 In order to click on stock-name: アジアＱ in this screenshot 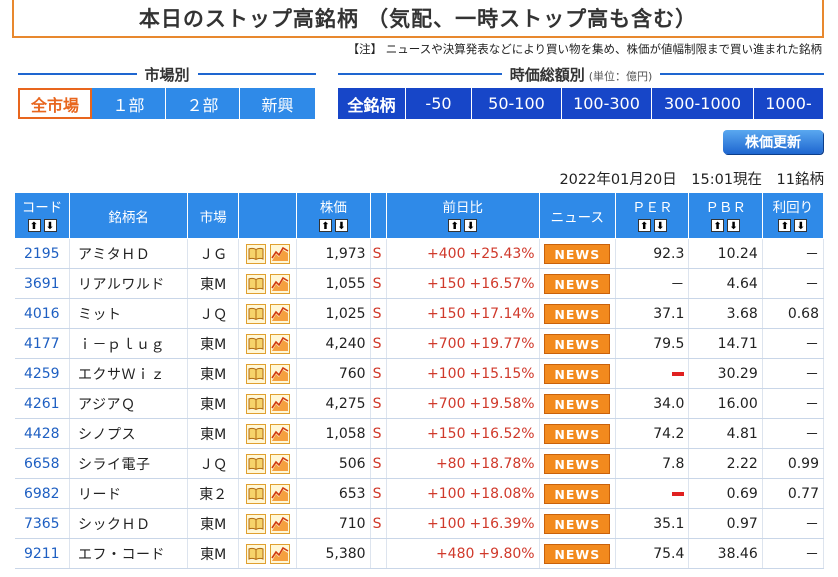, I will do `click(129, 403)`.